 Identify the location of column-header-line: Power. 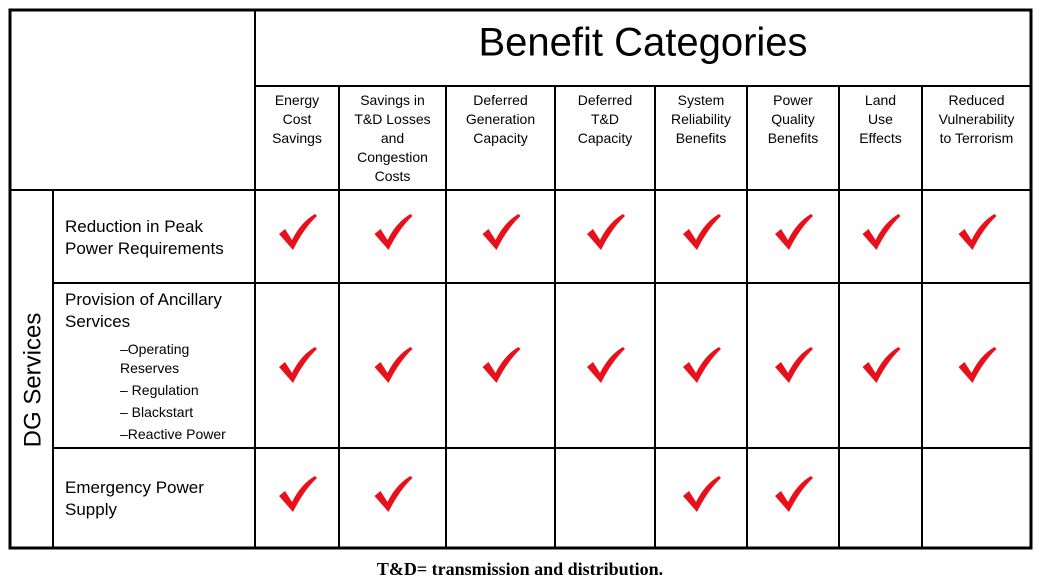
(793, 100).